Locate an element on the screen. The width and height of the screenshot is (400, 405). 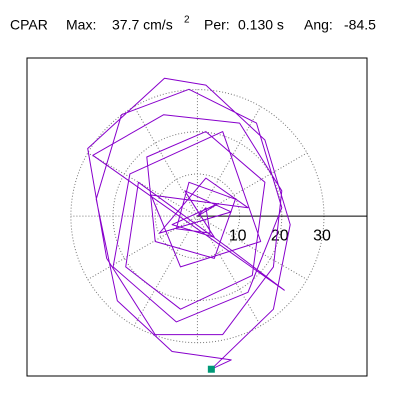
station-name: CPAR is located at coordinates (29, 25).